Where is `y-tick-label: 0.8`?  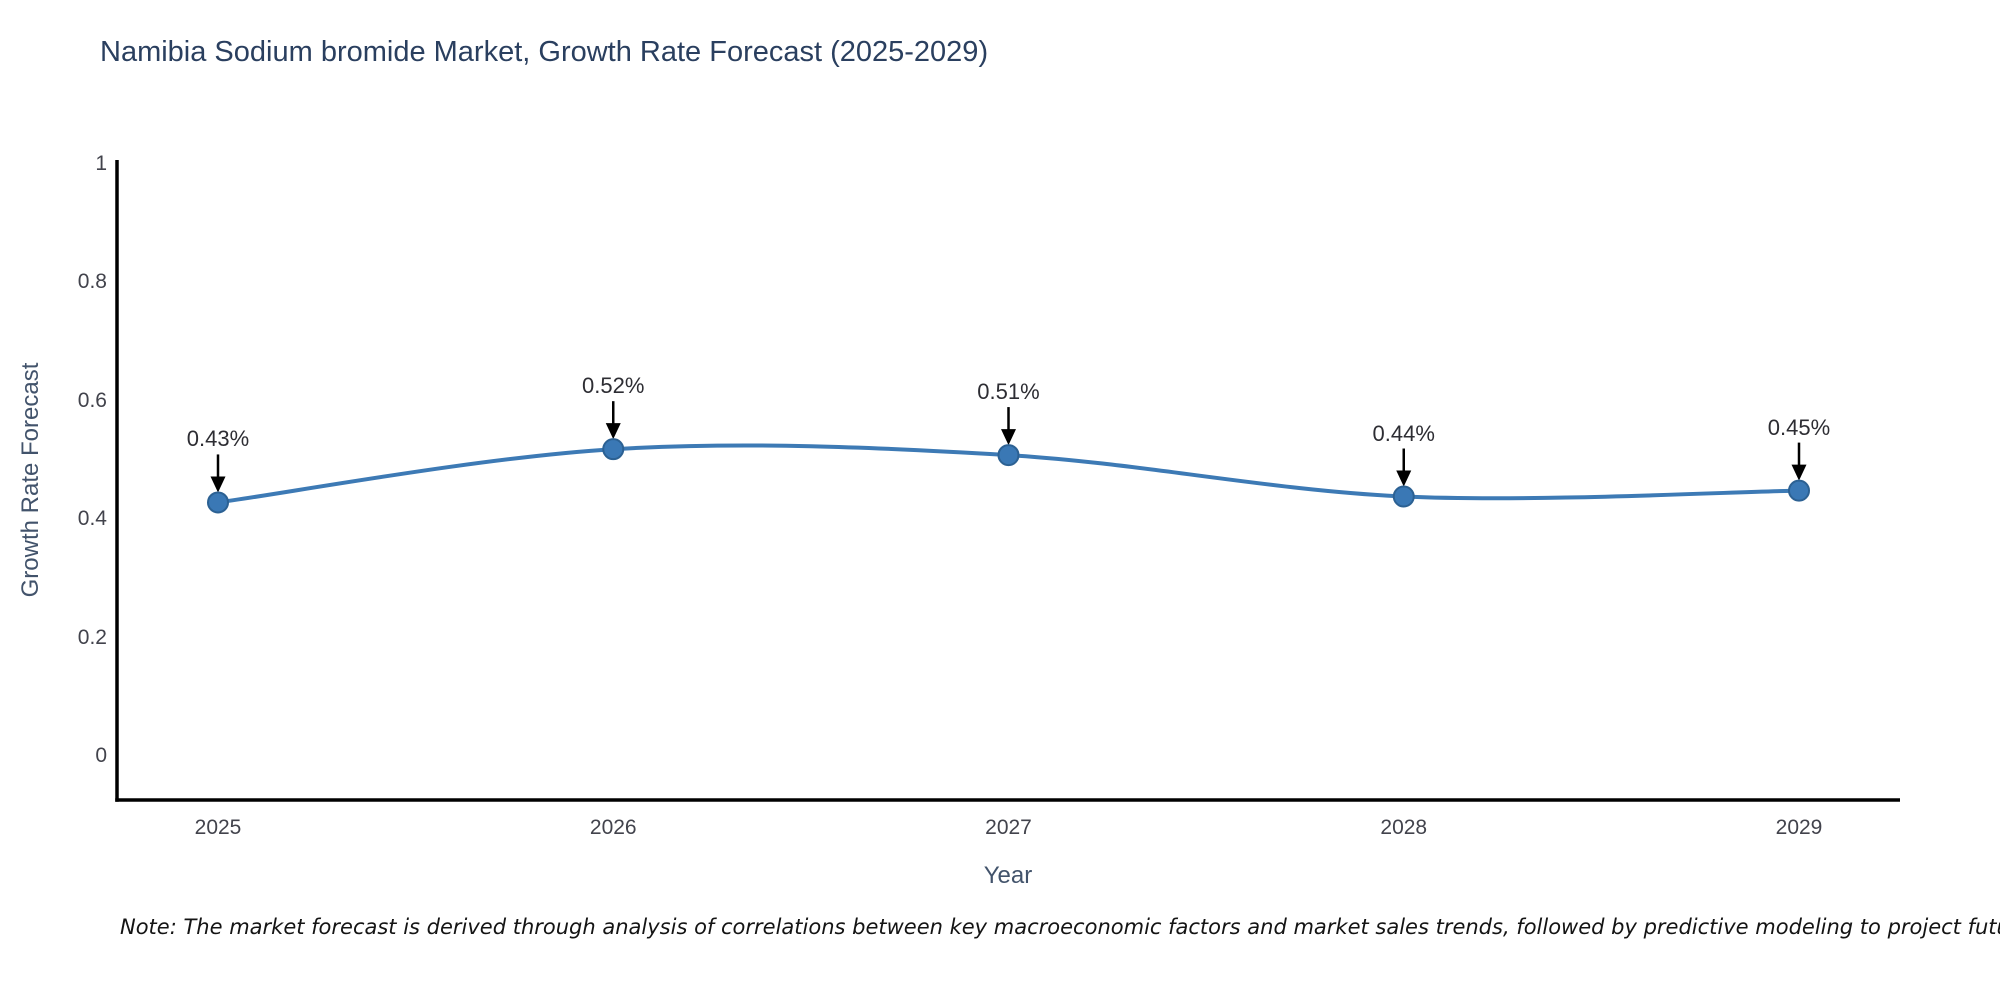 y-tick-label: 0.8 is located at coordinates (92, 282).